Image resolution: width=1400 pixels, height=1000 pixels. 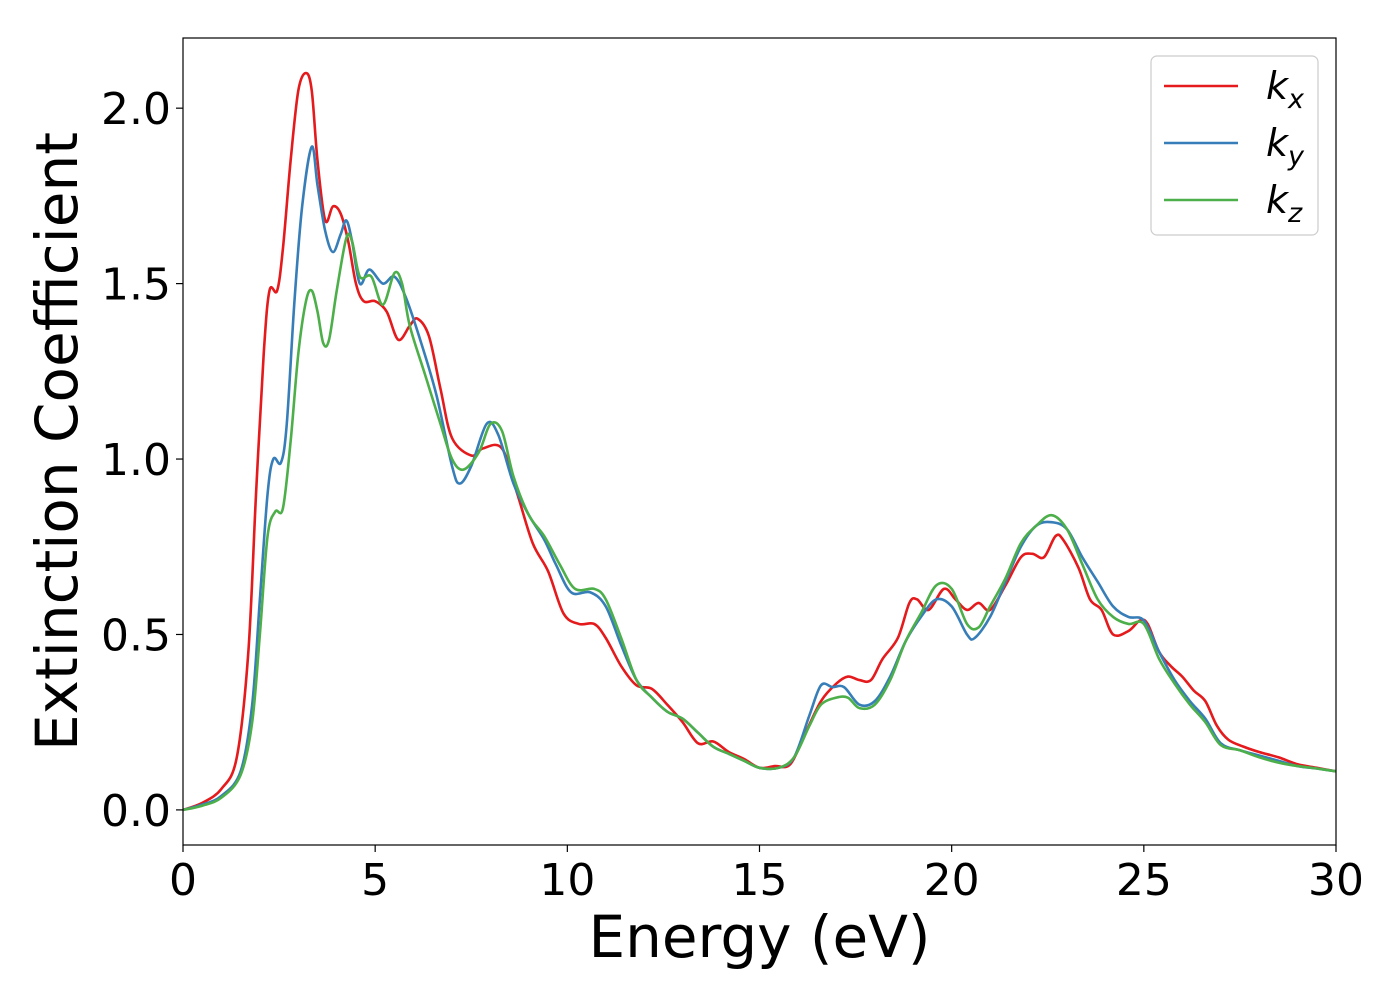 I want to click on x-tick-label: 25, so click(x=1144, y=880).